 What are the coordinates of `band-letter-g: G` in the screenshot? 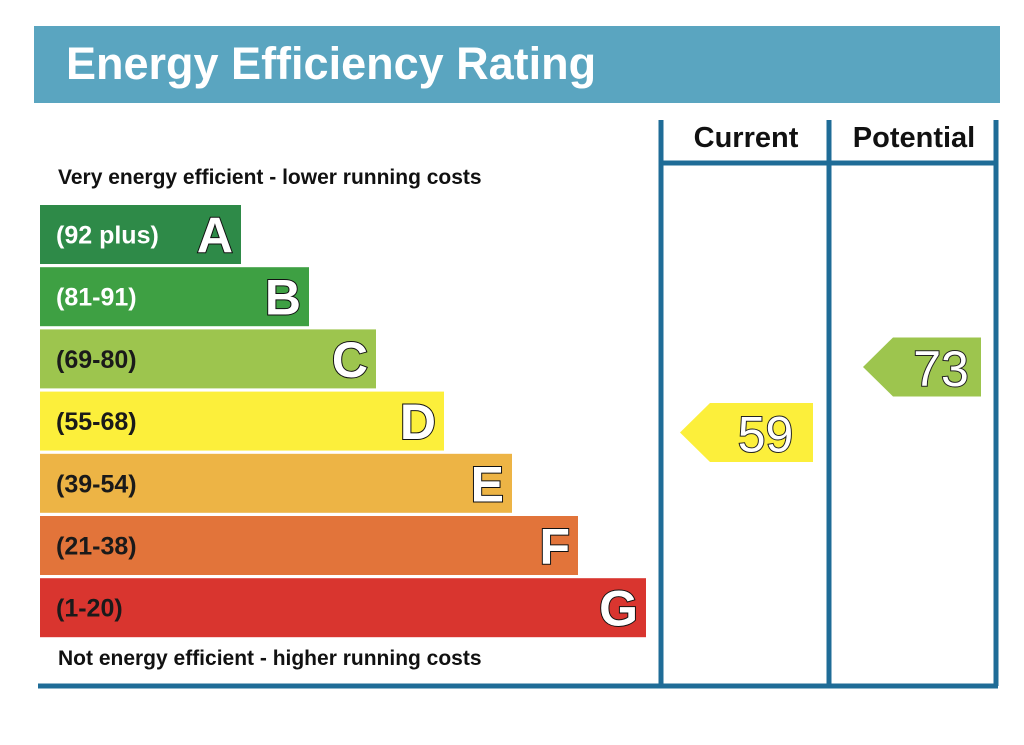 It's located at (618, 609).